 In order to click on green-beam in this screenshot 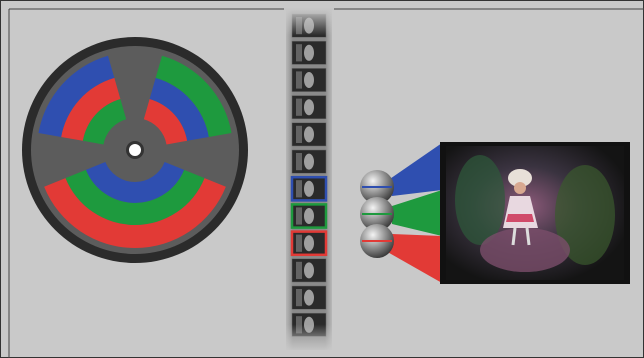, I will do `click(417, 213)`.